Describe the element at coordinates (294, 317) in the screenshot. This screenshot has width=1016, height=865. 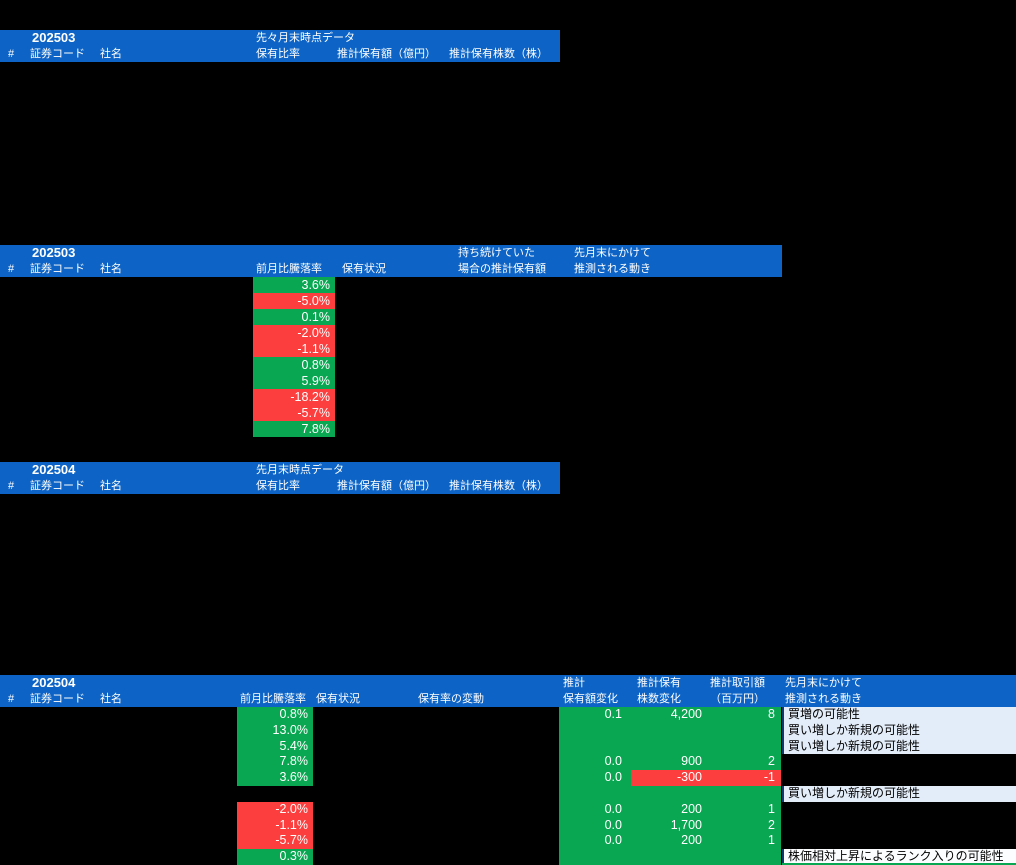
I see `s2-change-cell: 0.1%` at that location.